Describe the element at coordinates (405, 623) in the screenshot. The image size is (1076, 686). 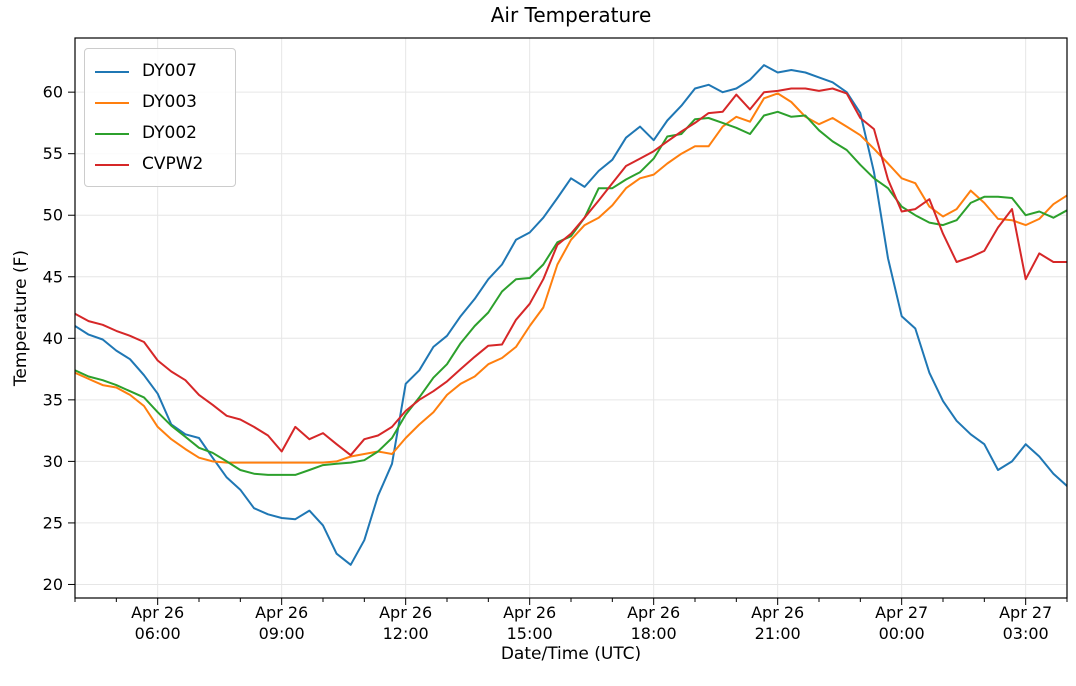
I see `x-tick-label: Apr 26 12:00` at that location.